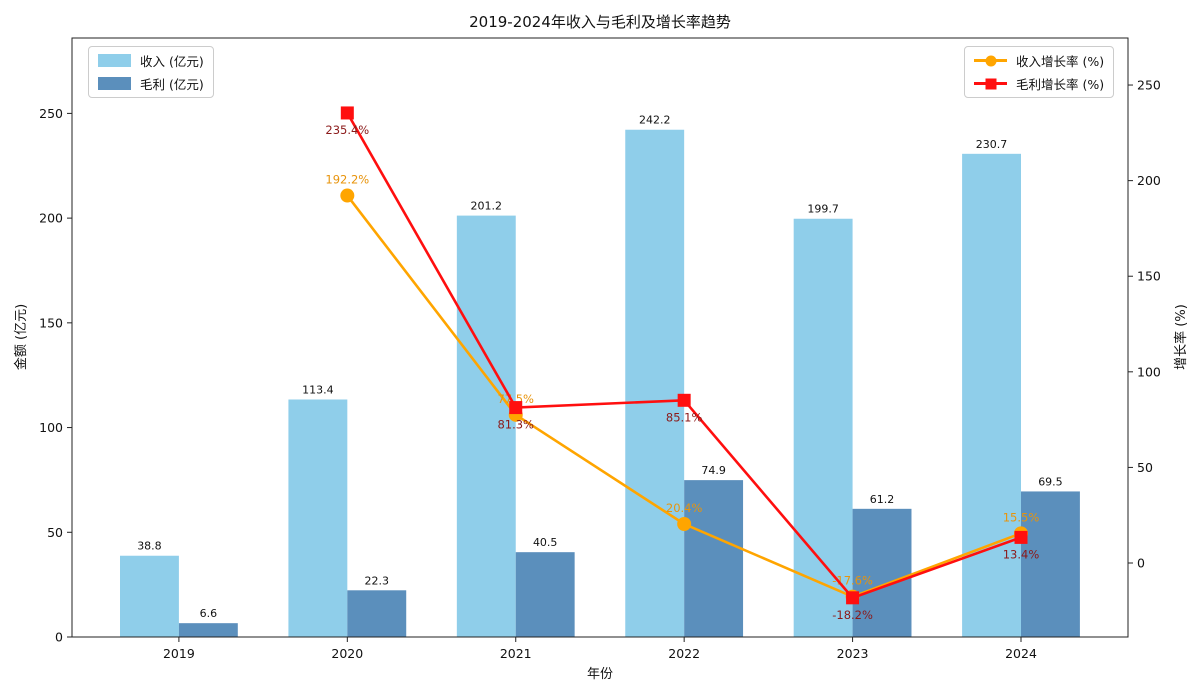  I want to click on bar-value-label: 6.6, so click(209, 613).